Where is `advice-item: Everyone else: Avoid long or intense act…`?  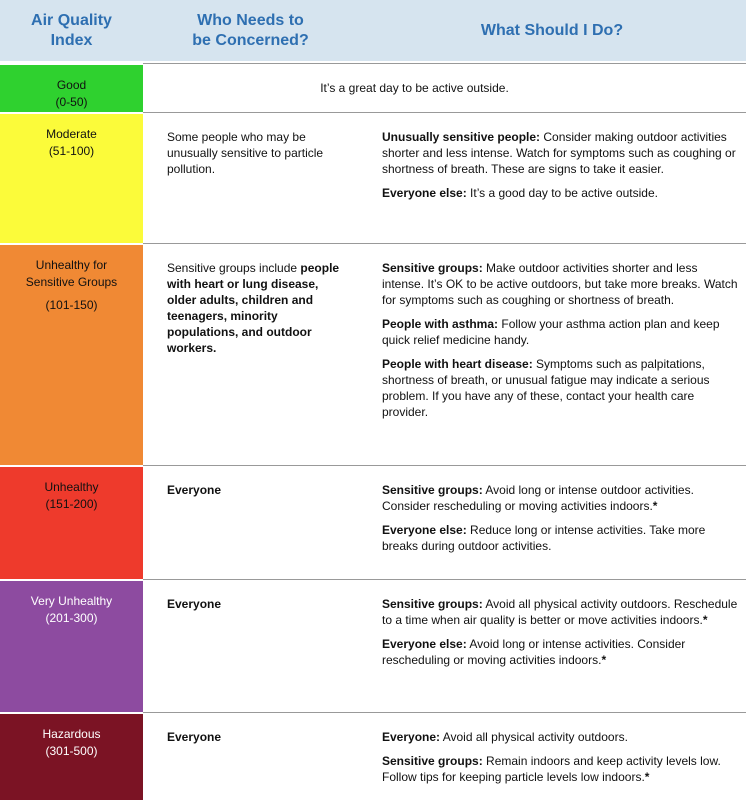 advice-item: Everyone else: Avoid long or intense act… is located at coordinates (534, 652).